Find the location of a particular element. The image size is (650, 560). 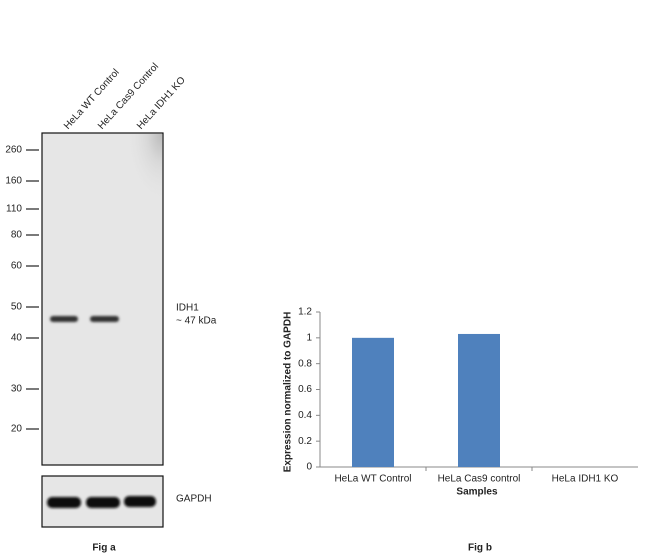

x-tick-label: HeLa IDH1 KO is located at coordinates (585, 479).